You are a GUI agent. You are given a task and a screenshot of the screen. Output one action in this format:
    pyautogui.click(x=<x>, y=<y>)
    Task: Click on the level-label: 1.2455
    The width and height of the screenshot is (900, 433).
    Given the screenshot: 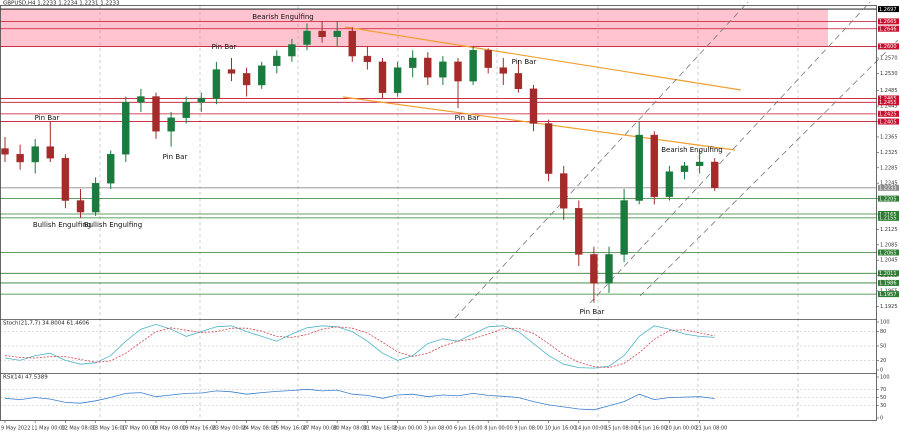 What is the action you would take?
    pyautogui.click(x=888, y=103)
    